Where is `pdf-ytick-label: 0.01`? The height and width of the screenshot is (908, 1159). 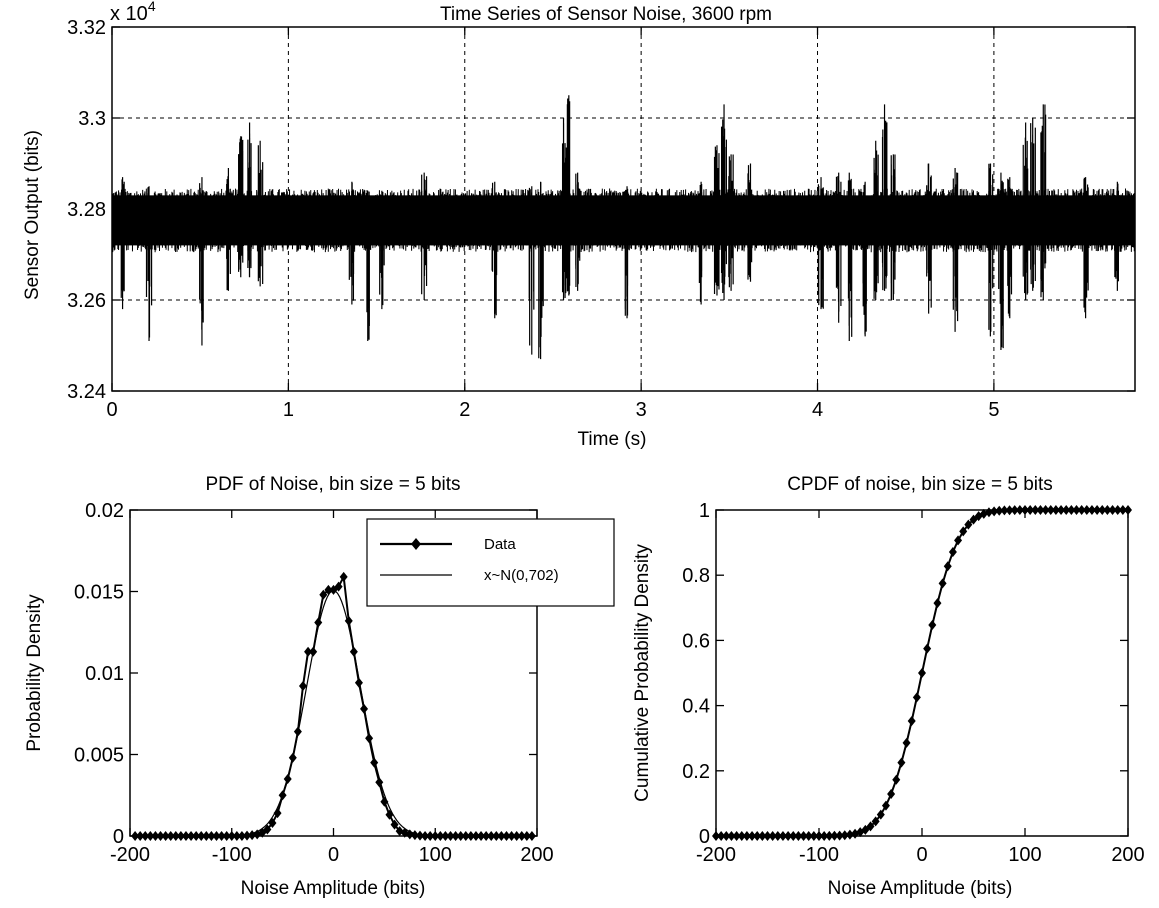
pdf-ytick-label: 0.01 is located at coordinates (104, 674).